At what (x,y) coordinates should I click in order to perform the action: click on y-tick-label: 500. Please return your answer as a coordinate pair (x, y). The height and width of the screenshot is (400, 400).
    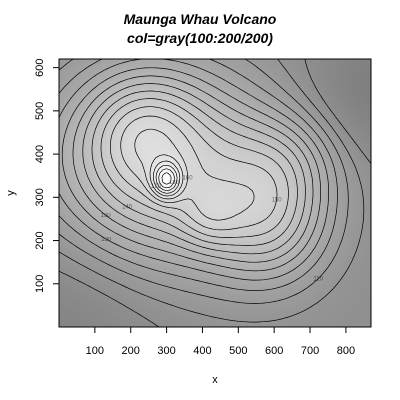
    Looking at the image, I should click on (40, 111).